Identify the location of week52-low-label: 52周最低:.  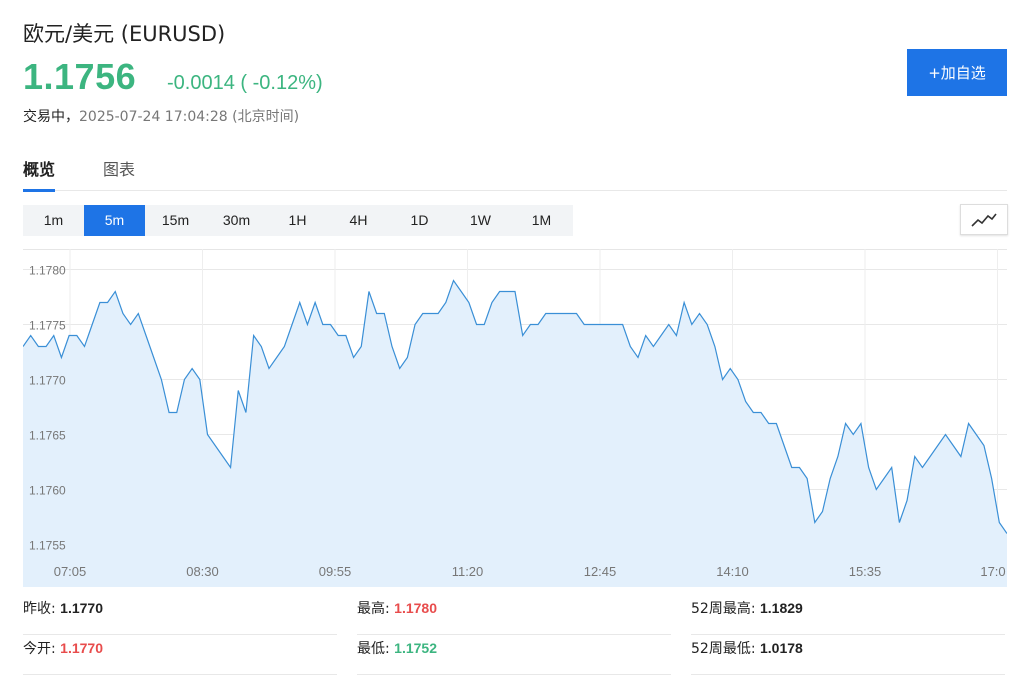
(723, 649).